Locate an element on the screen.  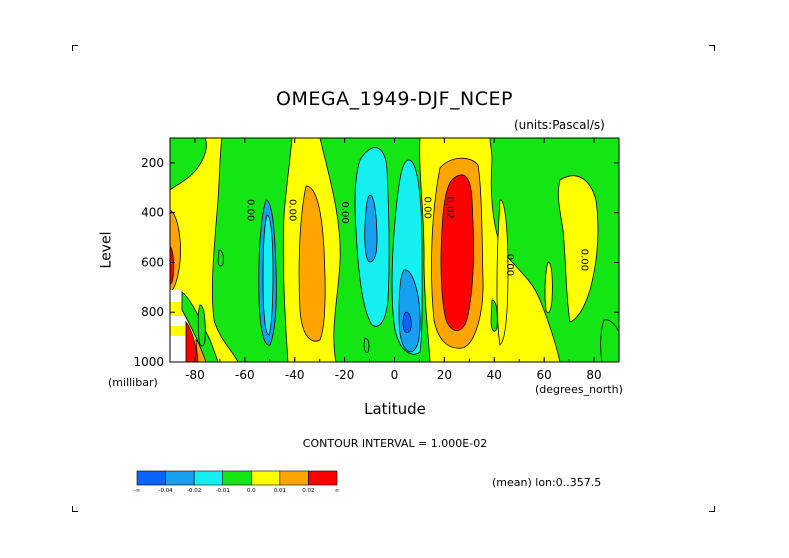
contour-region-red-plus23 is located at coordinates (457, 253).